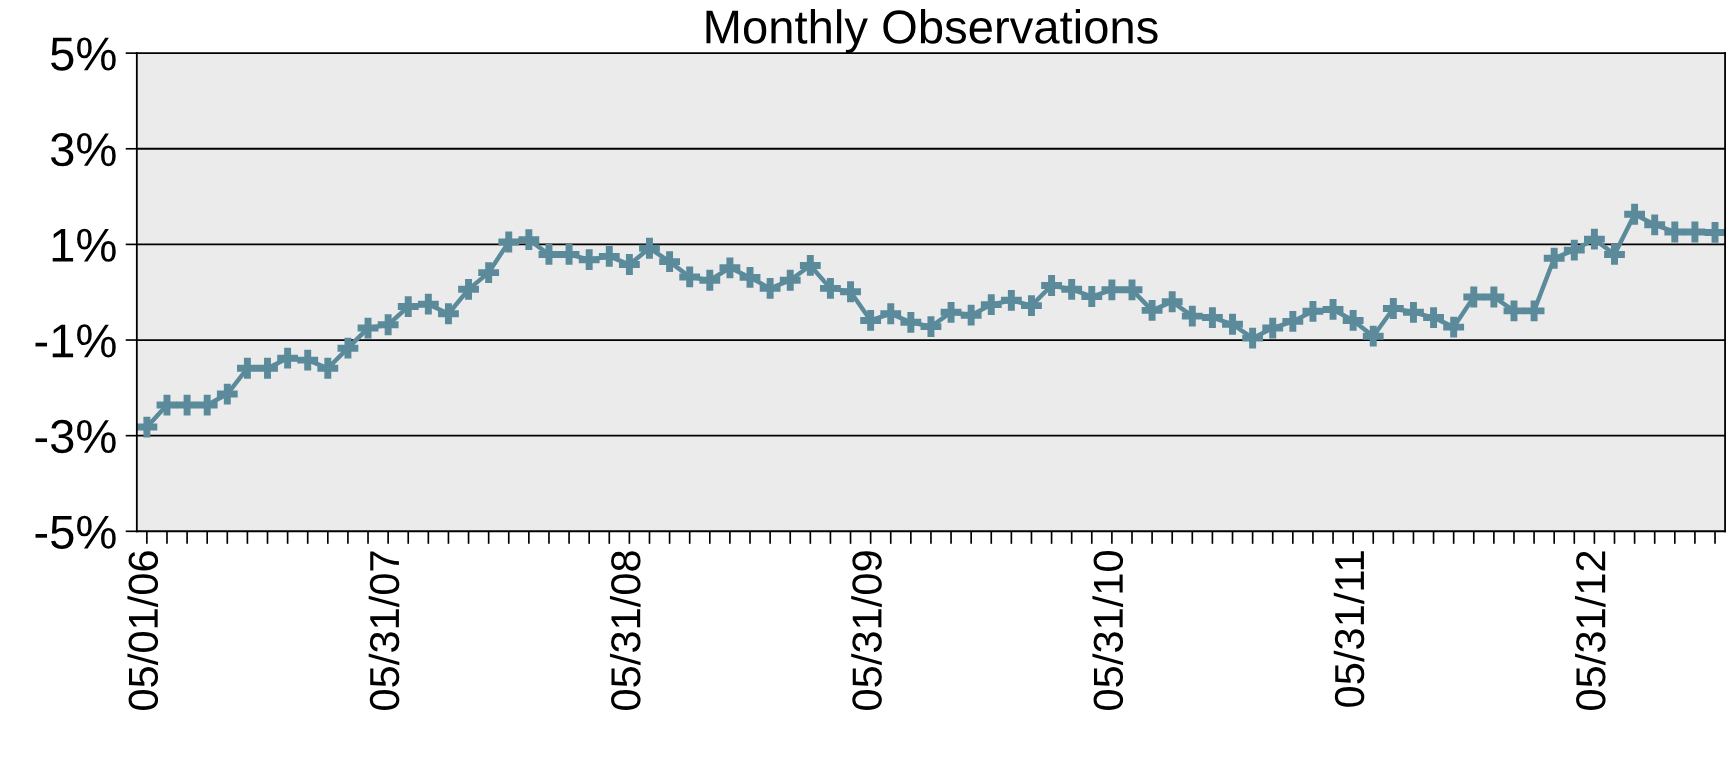  What do you see at coordinates (1349, 629) in the screenshot?
I see `x-tick-label: 05/31/11` at bounding box center [1349, 629].